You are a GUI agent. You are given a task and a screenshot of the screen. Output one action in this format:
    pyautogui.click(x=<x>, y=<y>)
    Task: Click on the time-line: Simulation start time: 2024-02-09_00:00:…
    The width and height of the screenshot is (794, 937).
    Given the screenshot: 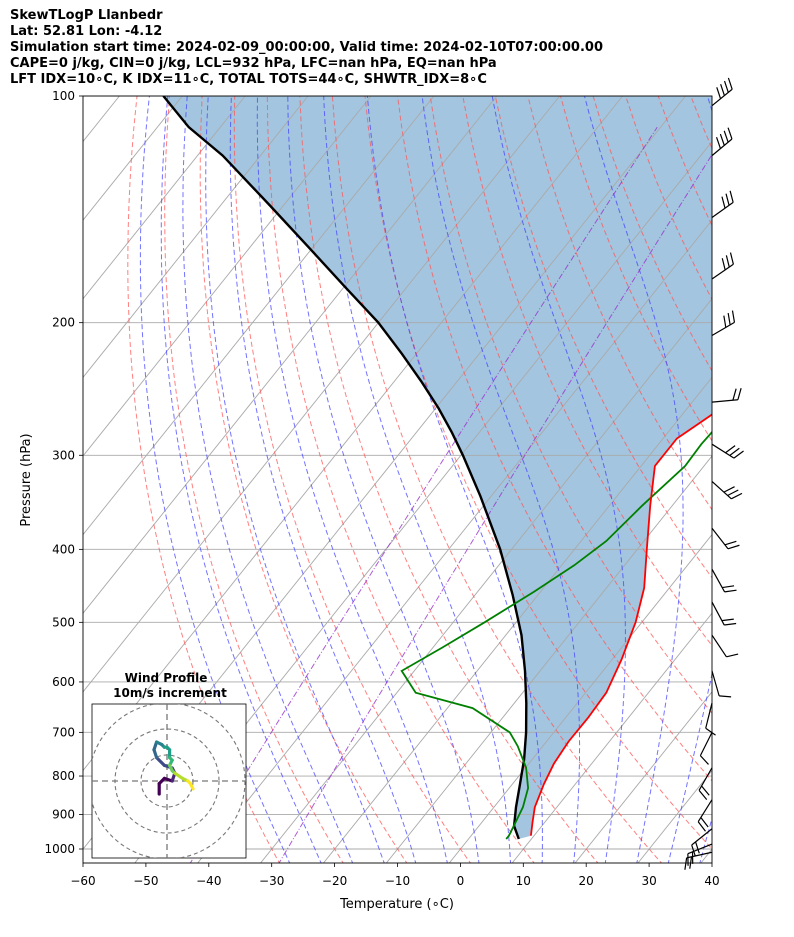 What is the action you would take?
    pyautogui.click(x=306, y=47)
    